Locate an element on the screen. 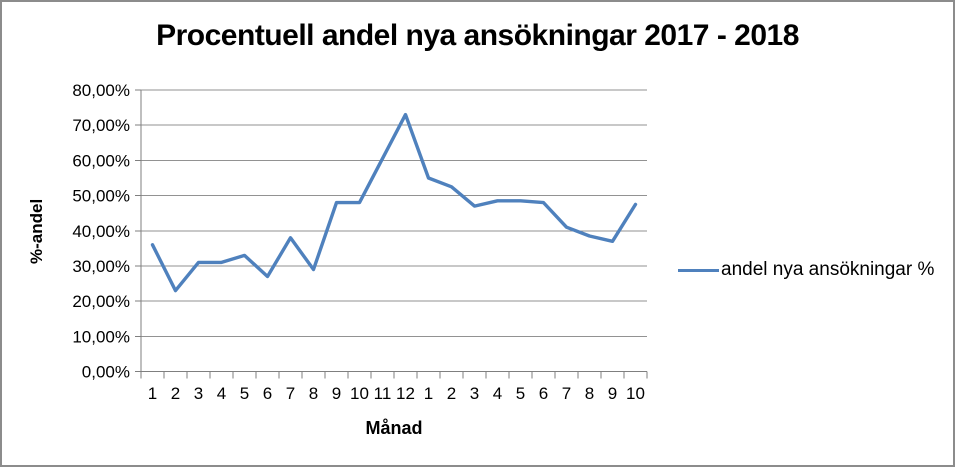 This screenshot has width=955, height=467. y-tick-label: 20,00% is located at coordinates (101, 301).